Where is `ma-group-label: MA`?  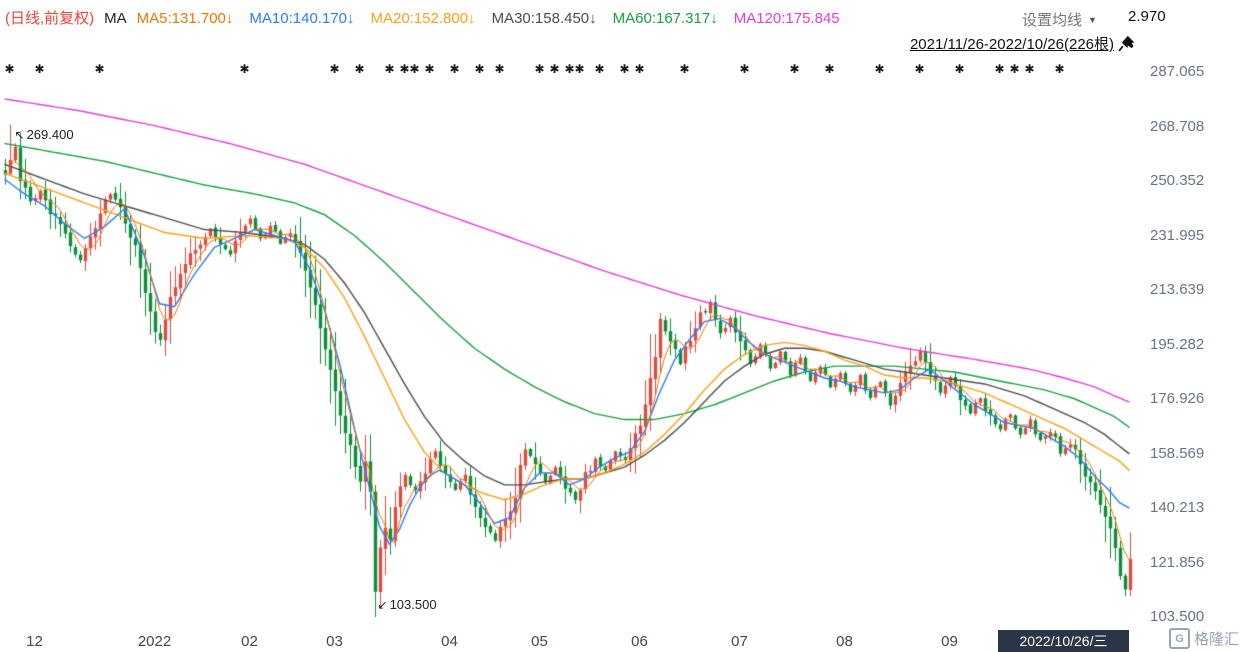 ma-group-label: MA is located at coordinates (115, 18).